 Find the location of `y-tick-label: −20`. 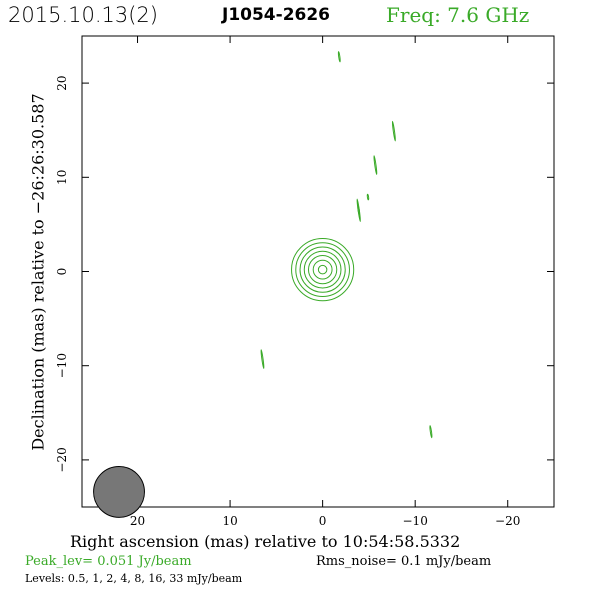

y-tick-label: −20 is located at coordinates (62, 459).